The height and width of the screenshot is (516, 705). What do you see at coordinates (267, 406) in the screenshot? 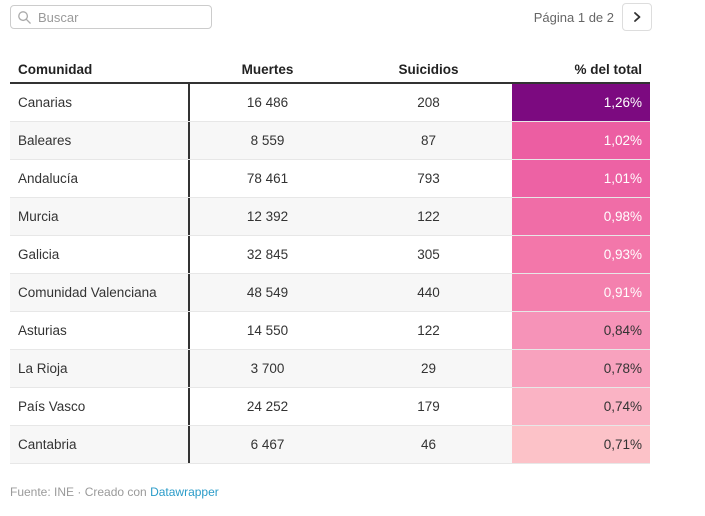
I see `cell-muertes: 24 252` at bounding box center [267, 406].